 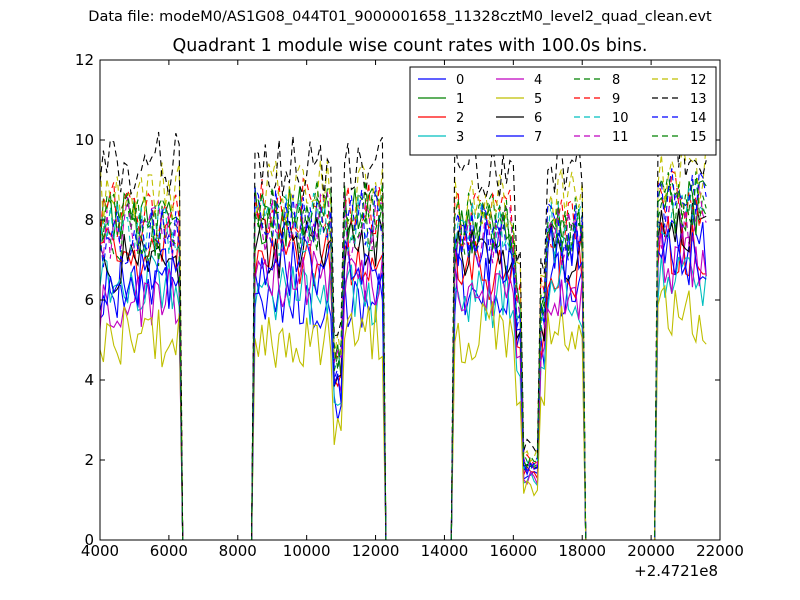 I want to click on legend-label-7: 7, so click(x=538, y=137).